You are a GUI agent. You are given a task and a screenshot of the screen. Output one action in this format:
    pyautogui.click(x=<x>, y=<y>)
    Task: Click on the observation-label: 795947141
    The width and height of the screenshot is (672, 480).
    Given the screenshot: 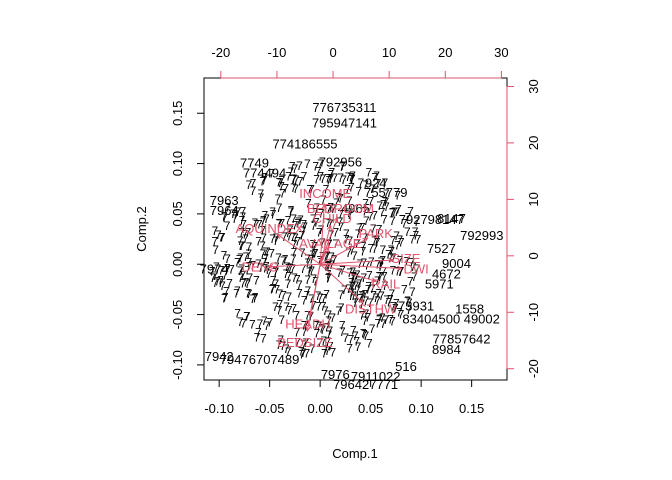 What is the action you would take?
    pyautogui.click(x=344, y=122)
    